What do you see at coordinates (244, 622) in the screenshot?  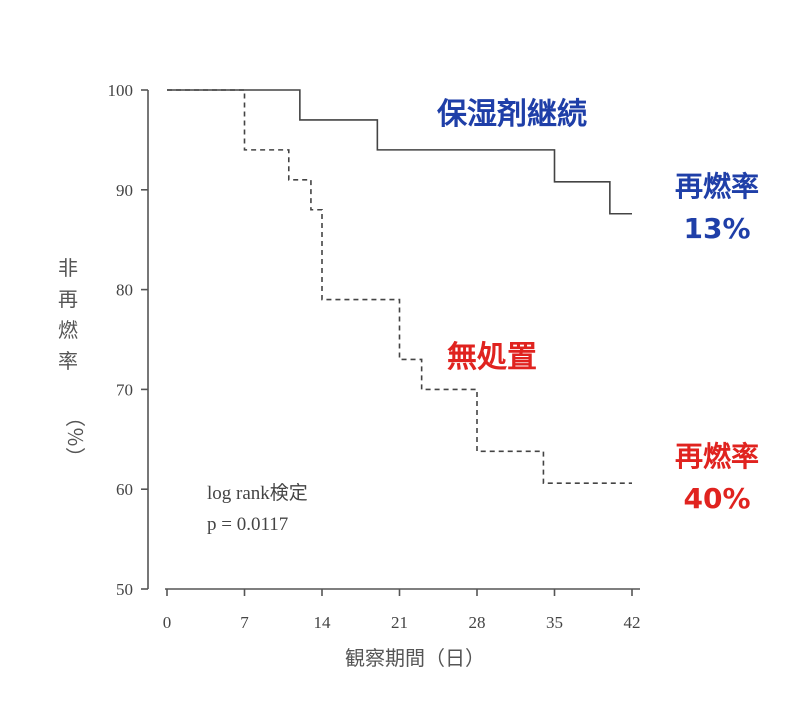 I see `x-tick-label: 7` at bounding box center [244, 622].